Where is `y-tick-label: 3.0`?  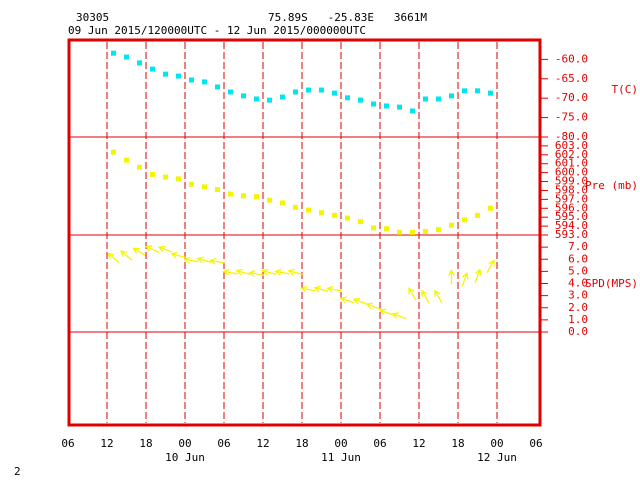 y-tick-label: 3.0 is located at coordinates (578, 295).